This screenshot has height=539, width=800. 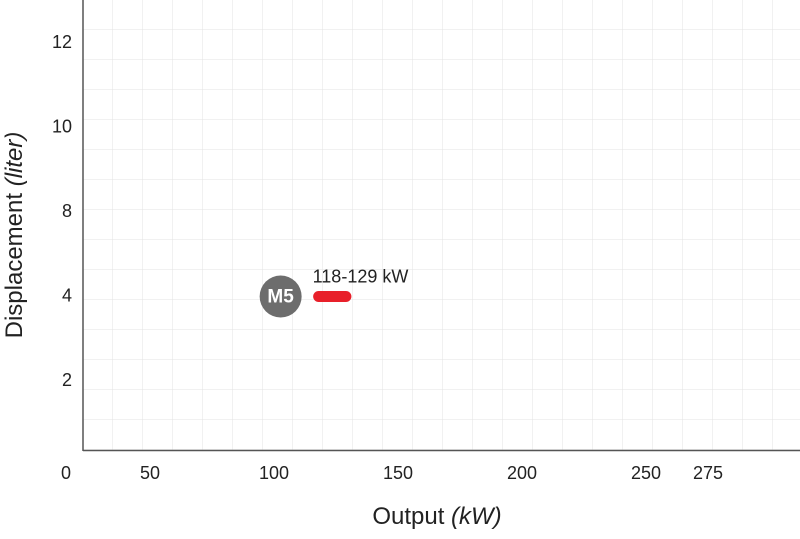 I want to click on x-tick-label: 0, so click(x=66, y=473).